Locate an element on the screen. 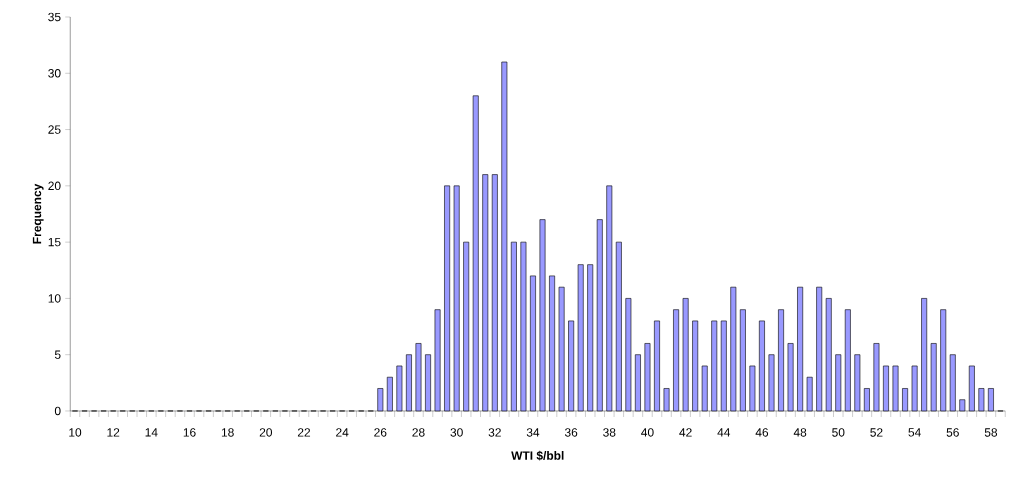 The height and width of the screenshot is (485, 1028). y-tick-label: 30 is located at coordinates (54, 73).